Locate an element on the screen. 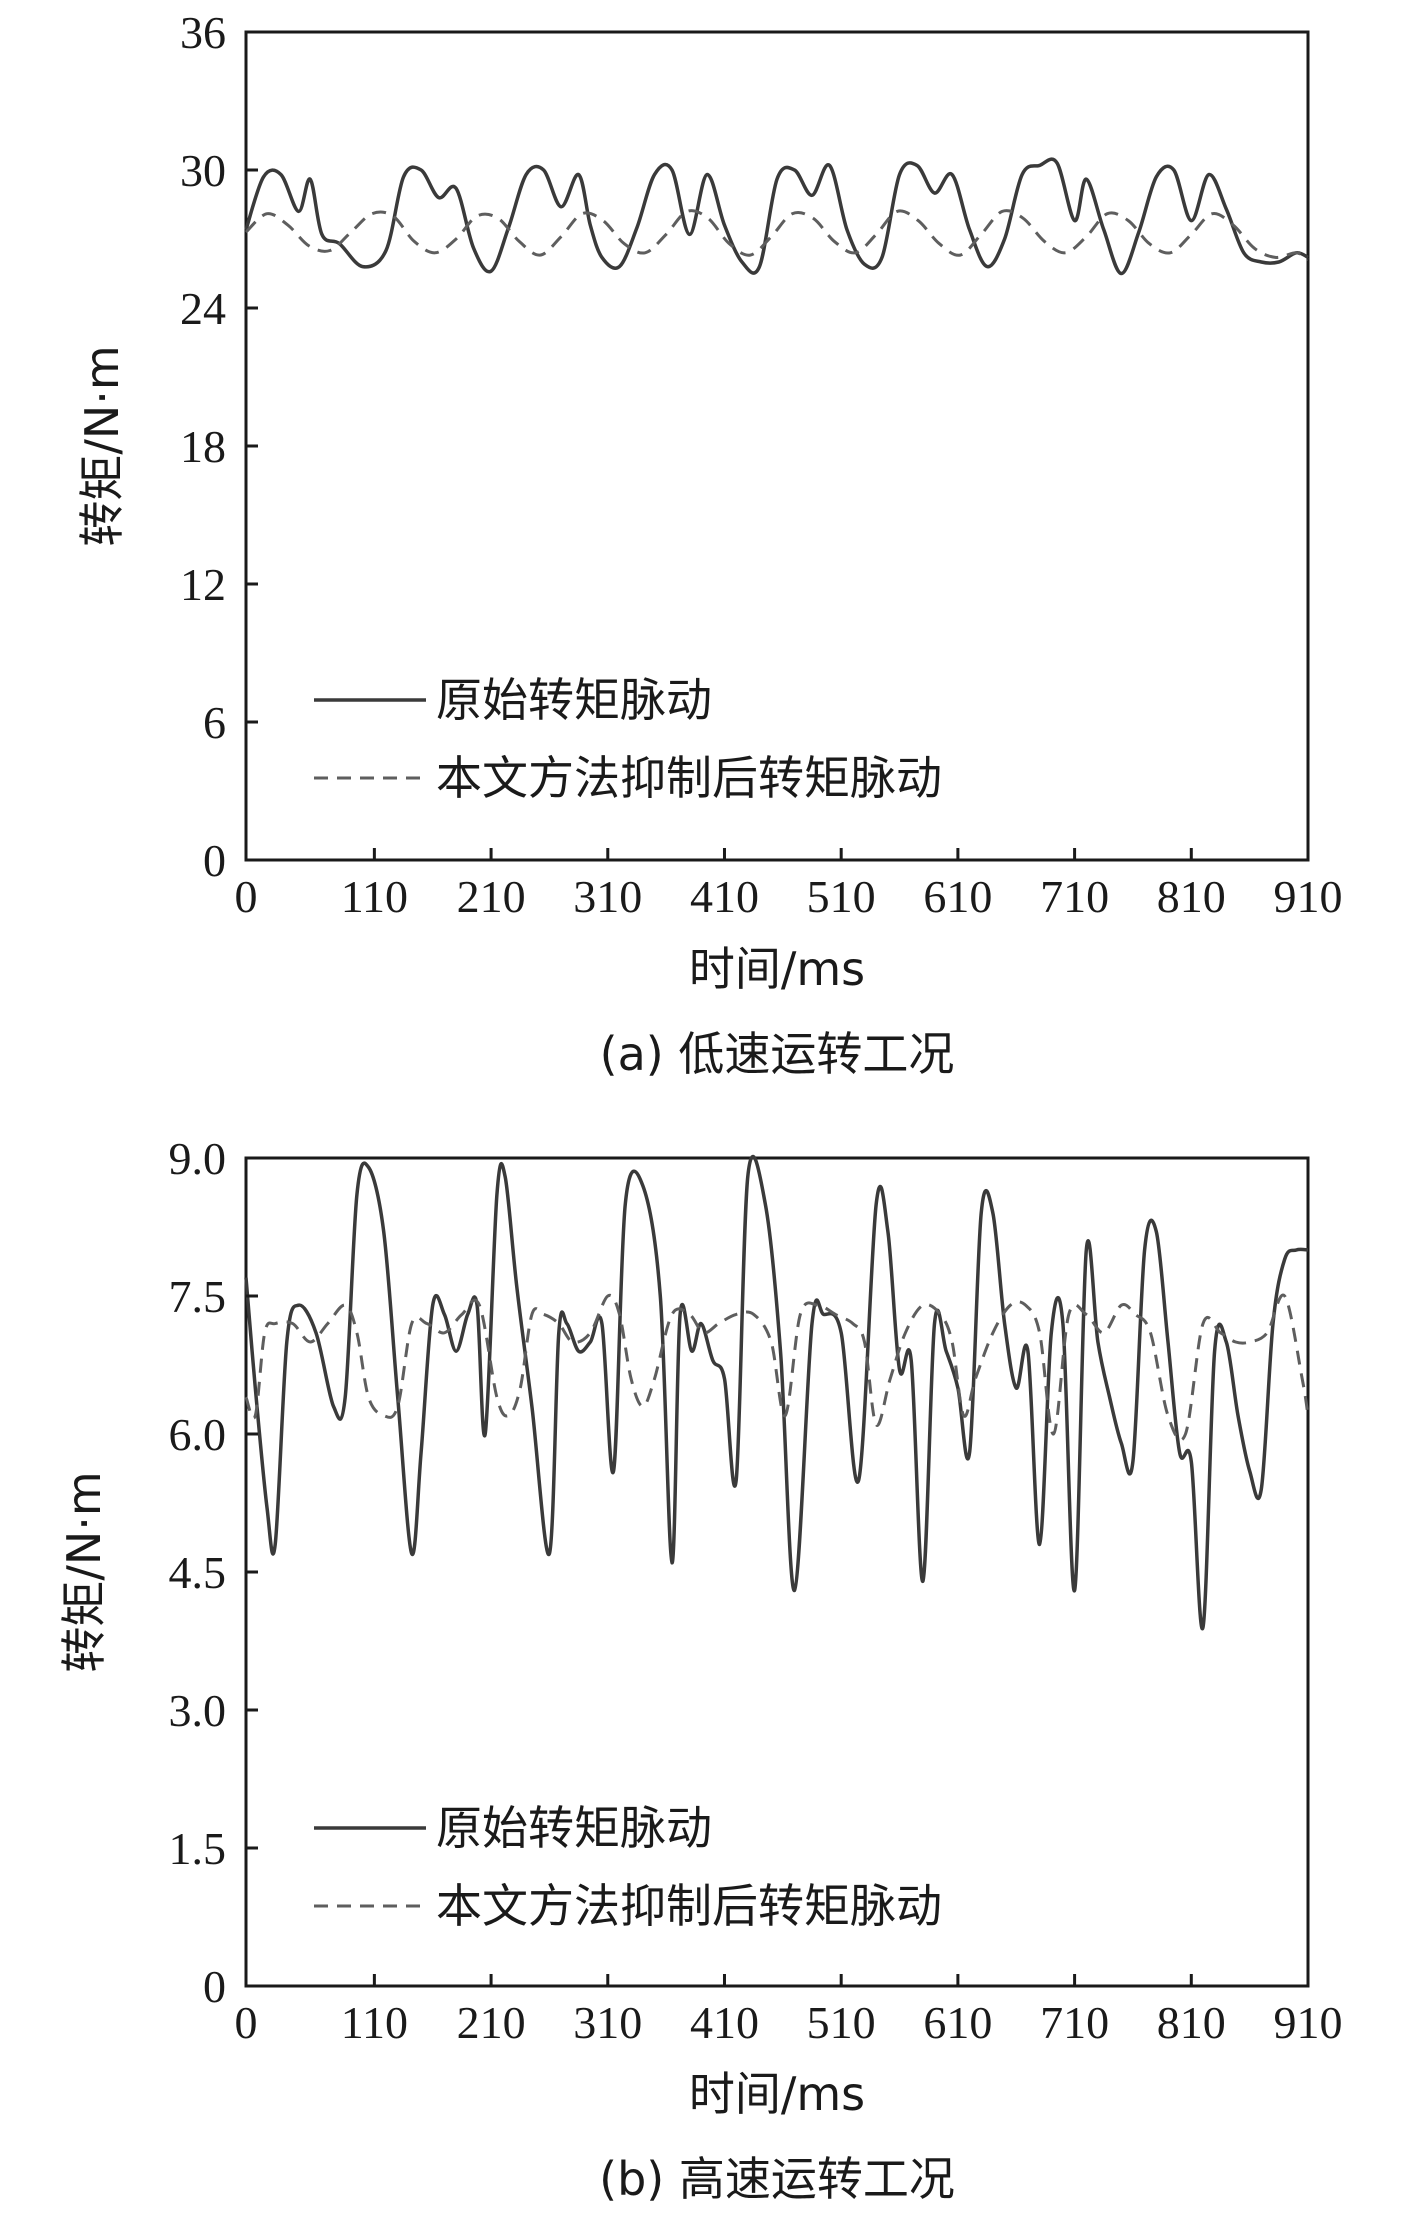 The width and height of the screenshot is (1417, 2216). y-tick-label: 24 is located at coordinates (203, 308).